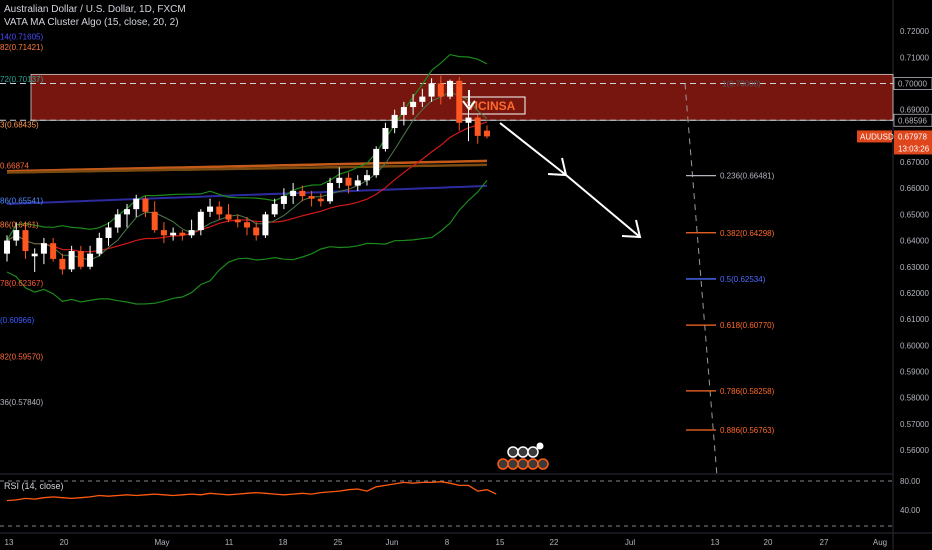  I want to click on symbol-badge: AUDUSD, so click(877, 136).